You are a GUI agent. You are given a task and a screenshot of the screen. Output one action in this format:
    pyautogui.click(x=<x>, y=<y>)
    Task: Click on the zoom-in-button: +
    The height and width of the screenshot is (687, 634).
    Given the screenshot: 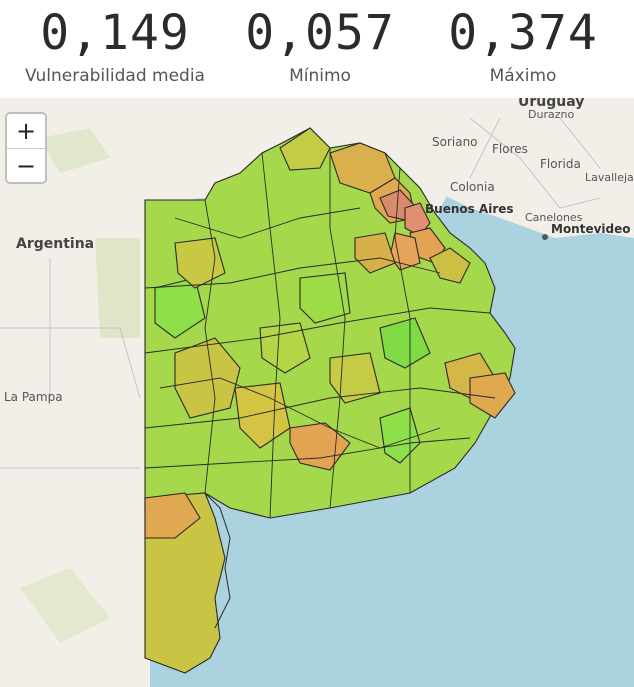 What is the action you would take?
    pyautogui.click(x=26, y=131)
    